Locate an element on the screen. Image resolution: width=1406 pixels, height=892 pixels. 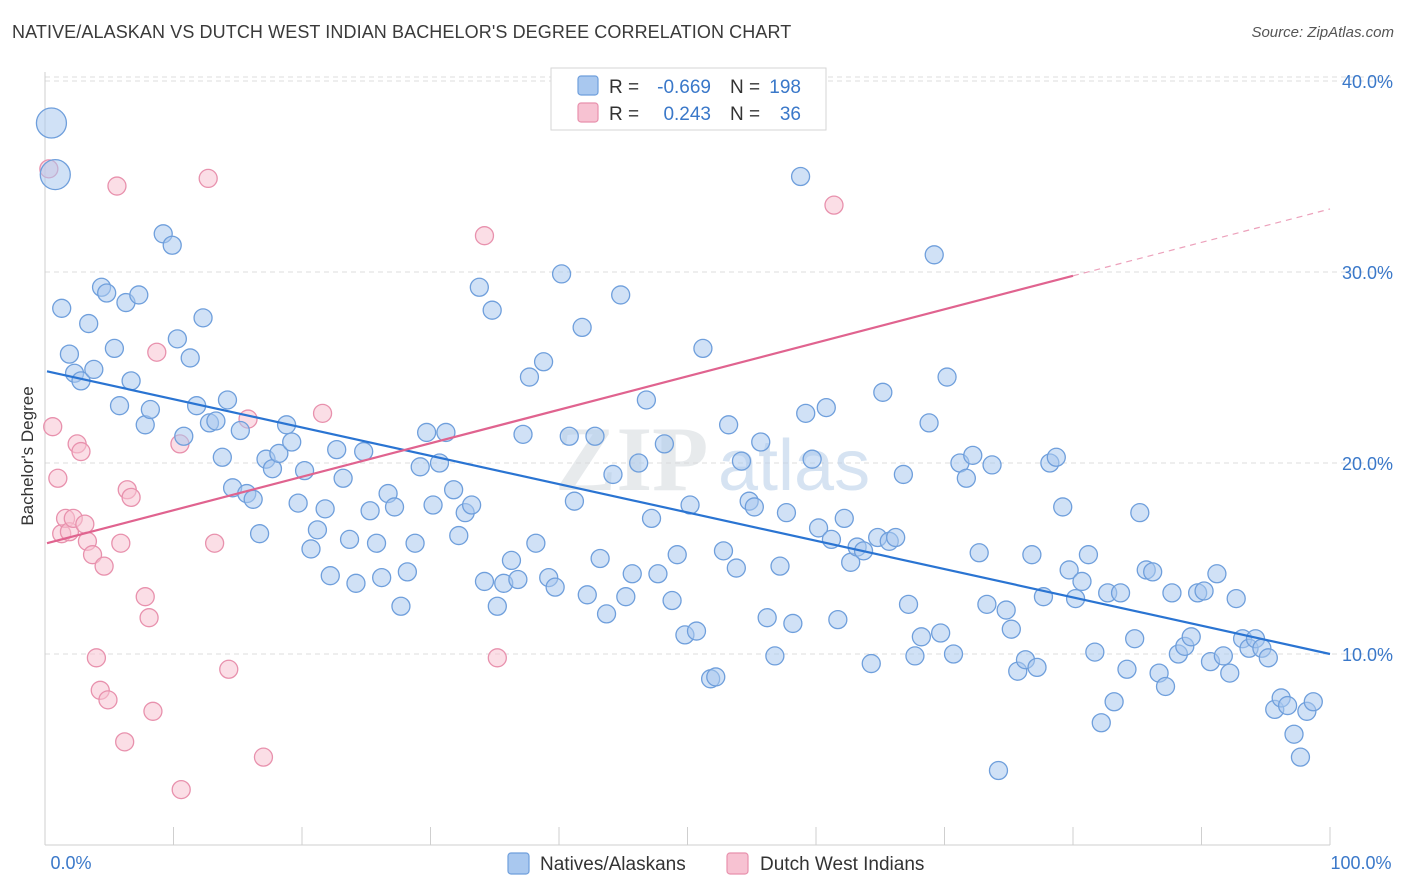
stats-legend-swatch-blue is located at coordinates (588, 85).